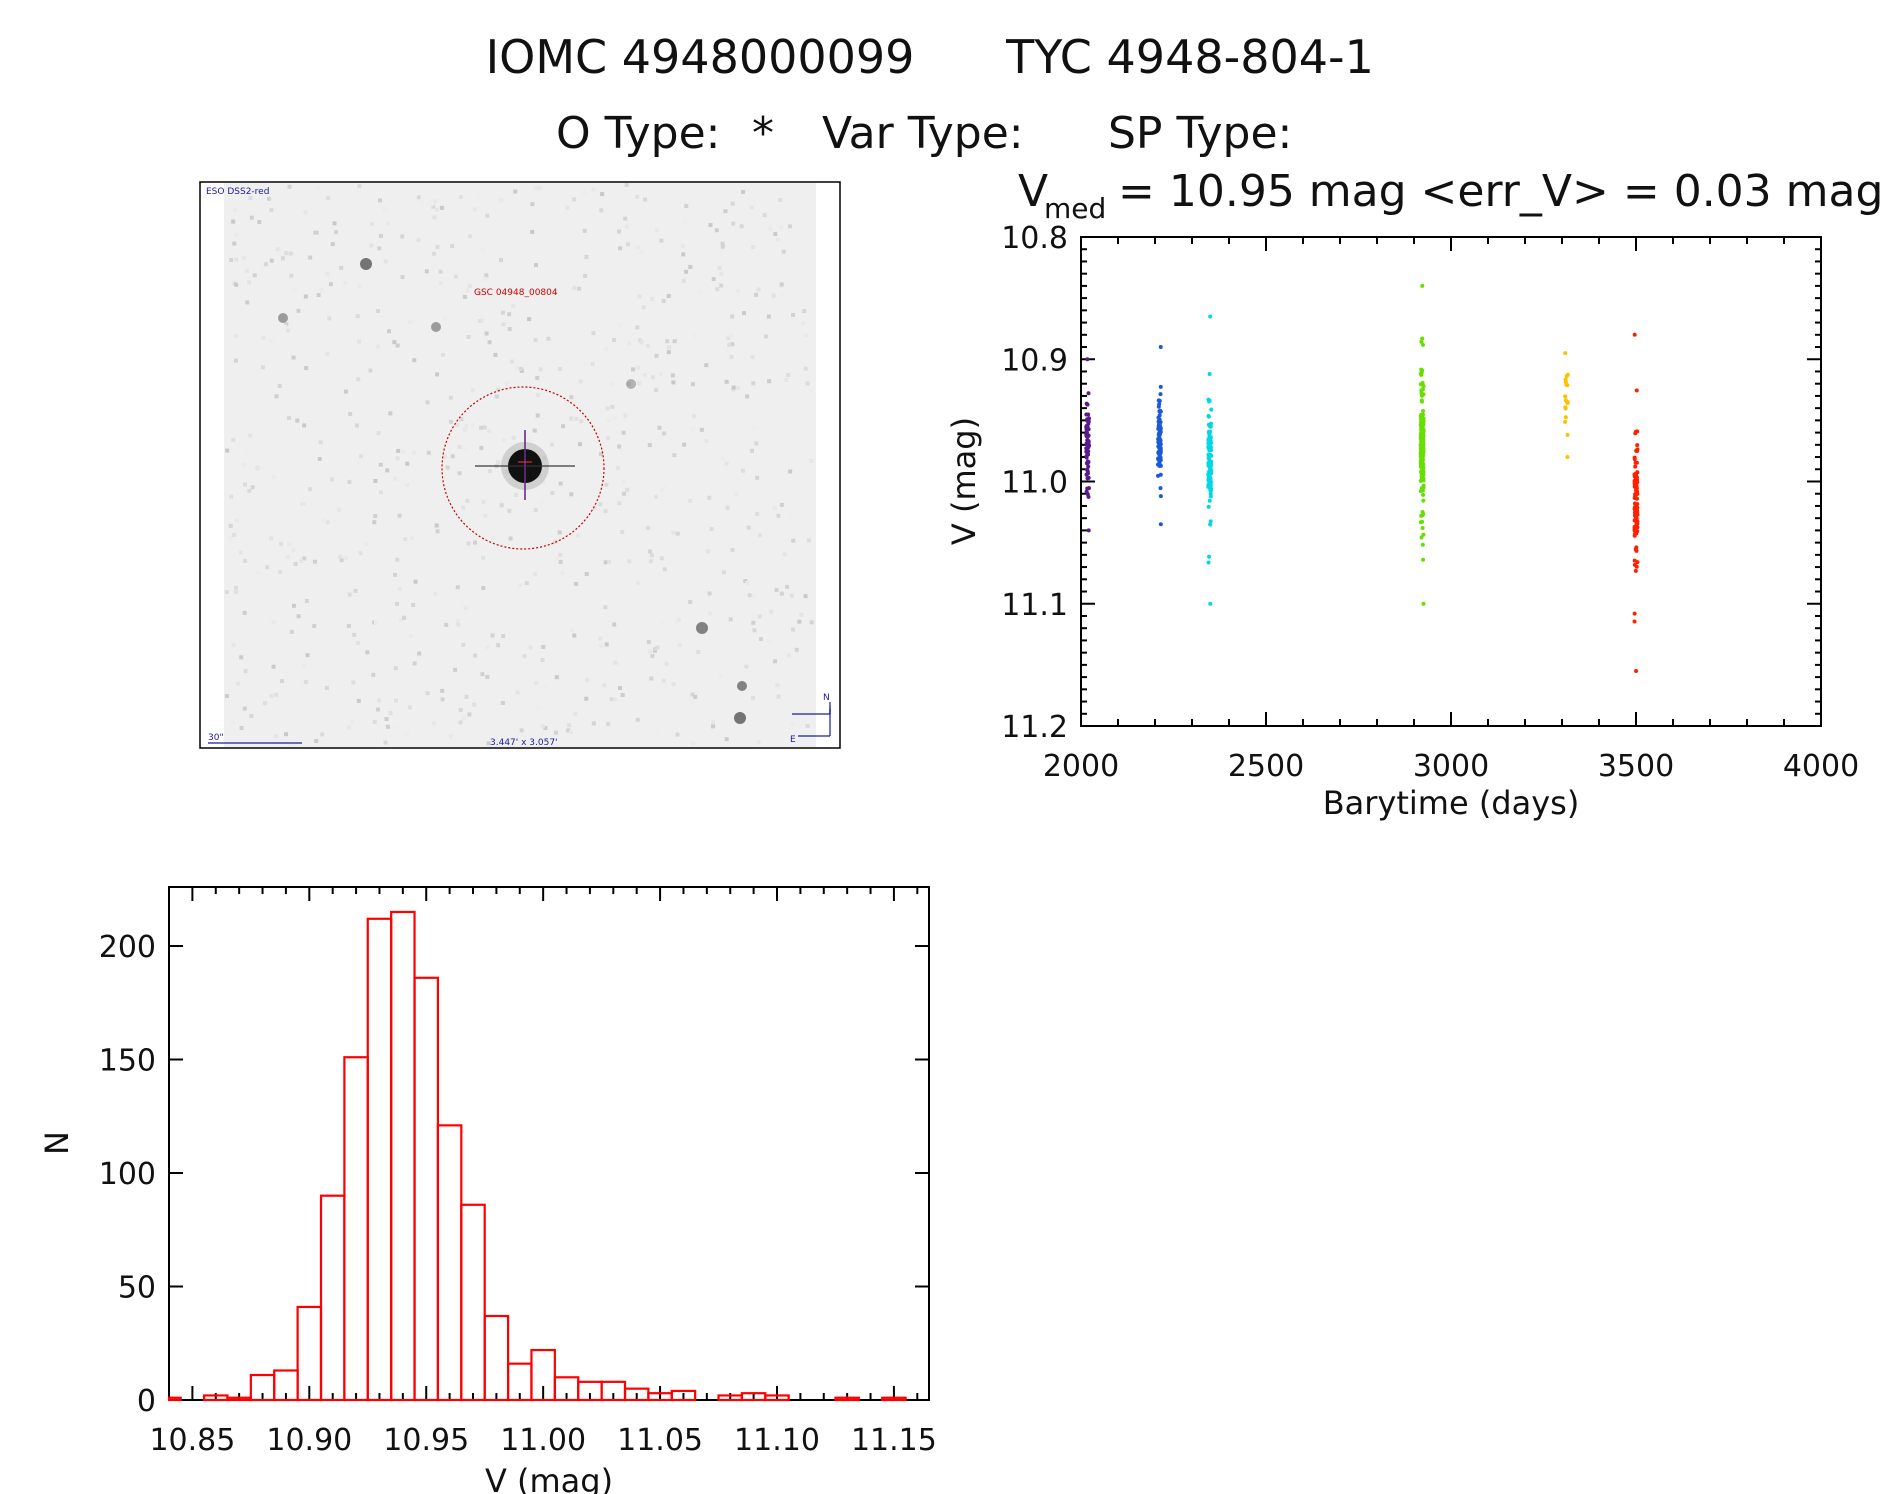  What do you see at coordinates (1821, 766) in the screenshot?
I see `lc-x-tick-label: 4000` at bounding box center [1821, 766].